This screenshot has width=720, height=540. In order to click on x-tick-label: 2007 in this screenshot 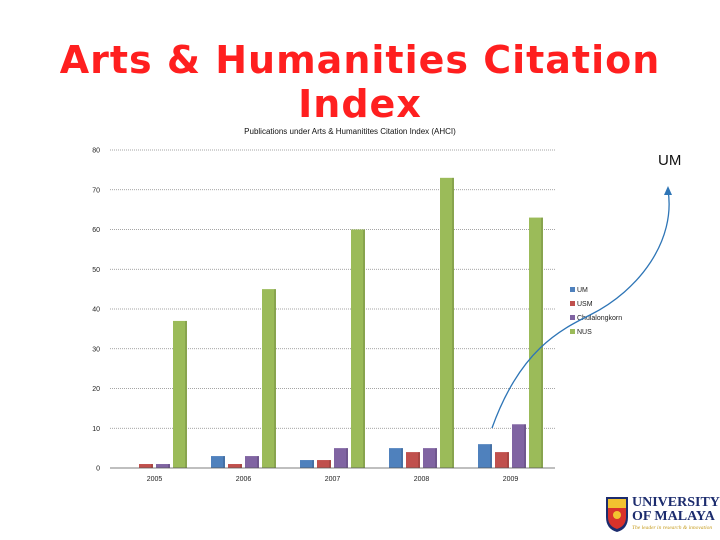, I will do `click(333, 479)`.